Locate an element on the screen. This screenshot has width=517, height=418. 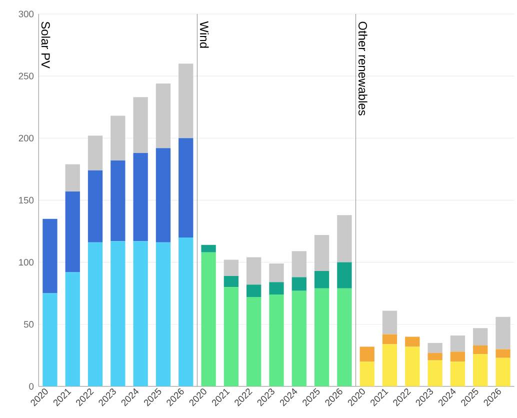
text: Wind is located at coordinates (204, 34).